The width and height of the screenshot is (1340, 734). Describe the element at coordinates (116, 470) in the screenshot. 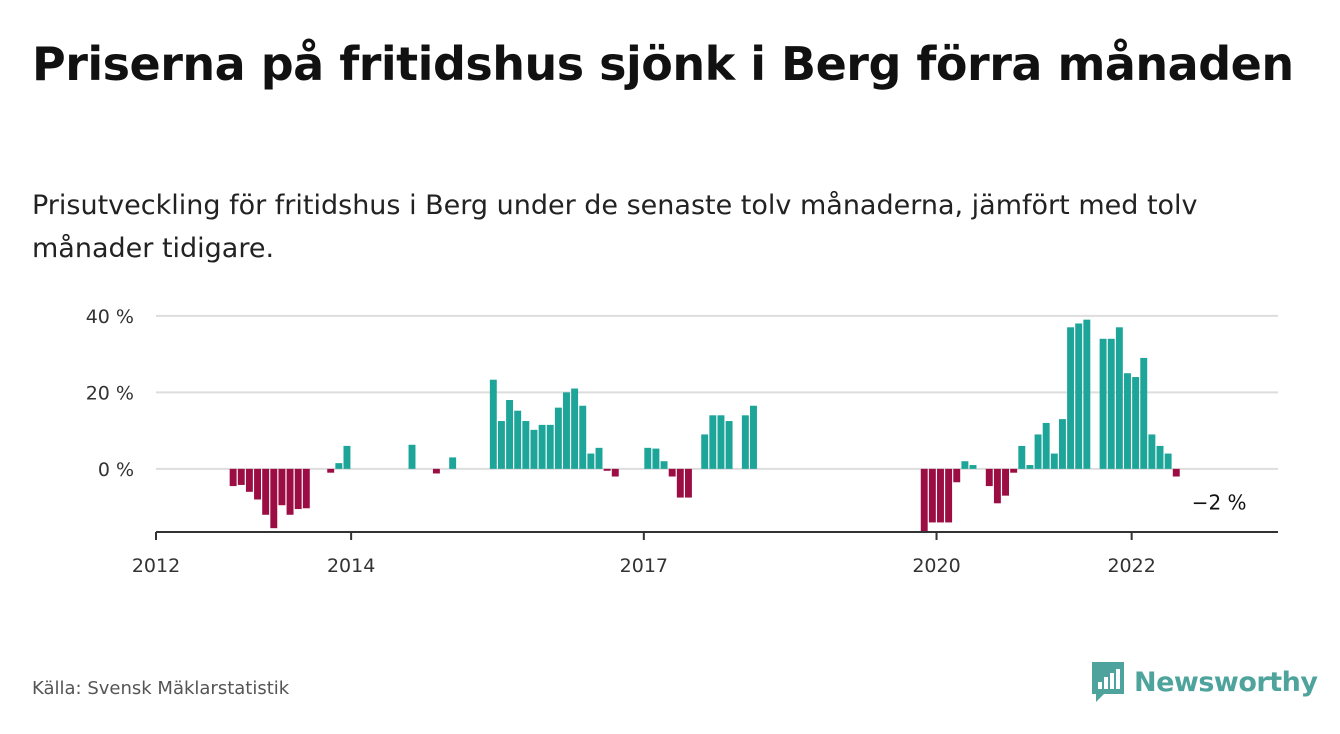

I see `y-tick-label: 0 %` at that location.